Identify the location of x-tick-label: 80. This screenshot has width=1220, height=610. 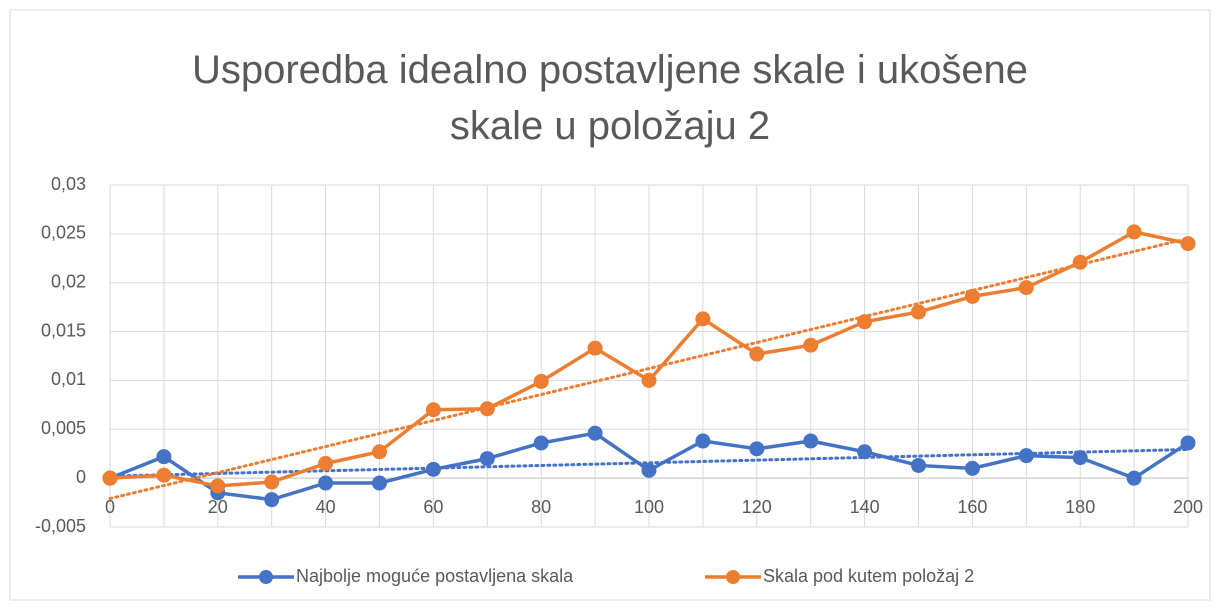
(541, 507).